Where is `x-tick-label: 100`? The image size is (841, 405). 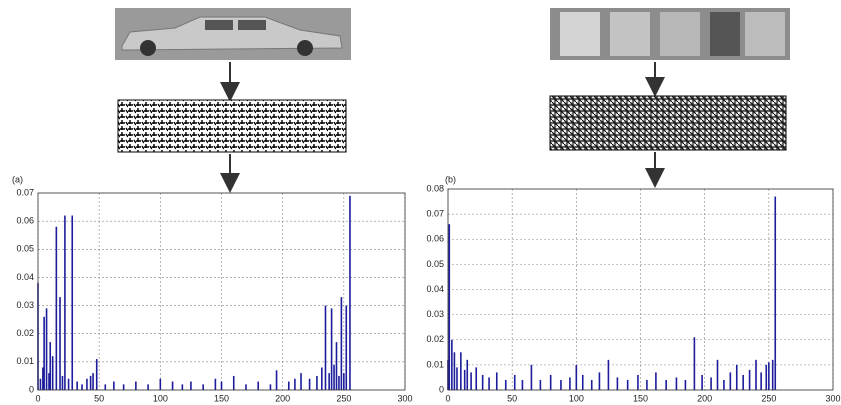
x-tick-label: 100 is located at coordinates (576, 398).